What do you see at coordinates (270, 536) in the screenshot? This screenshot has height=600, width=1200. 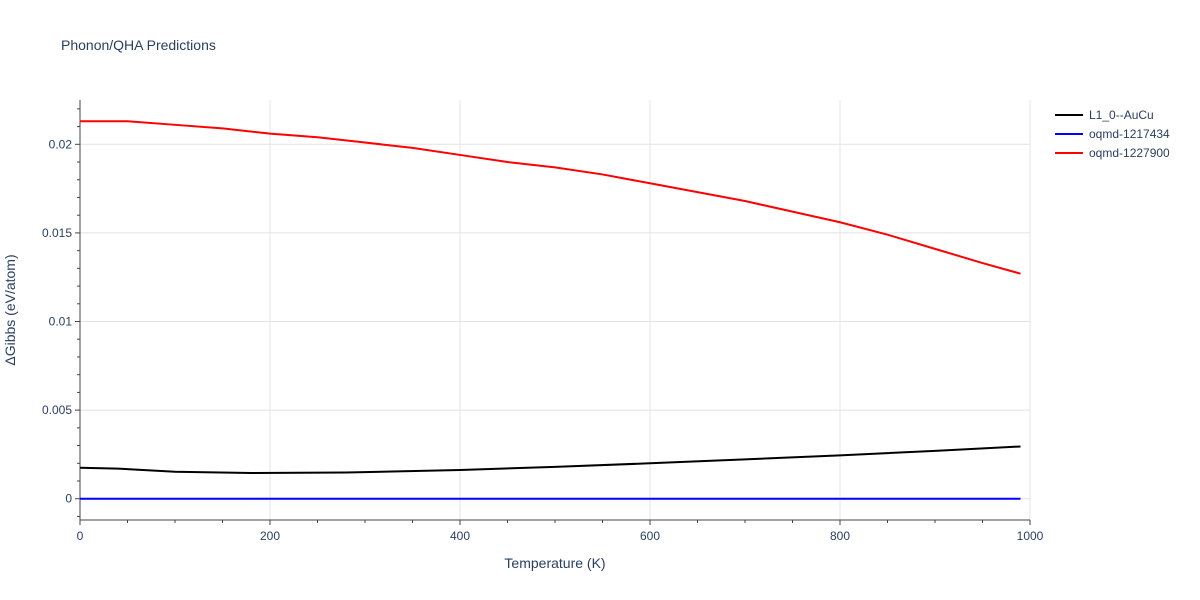 I see `x-tick-label: 200` at bounding box center [270, 536].